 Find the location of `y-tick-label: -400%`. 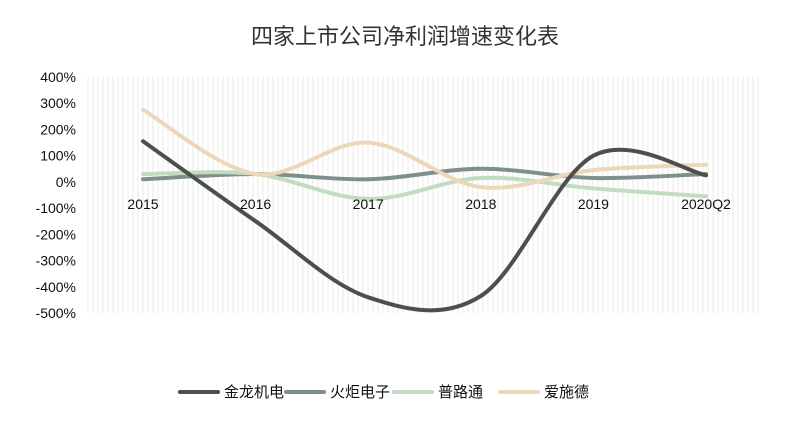

y-tick-label: -400% is located at coordinates (56, 287).